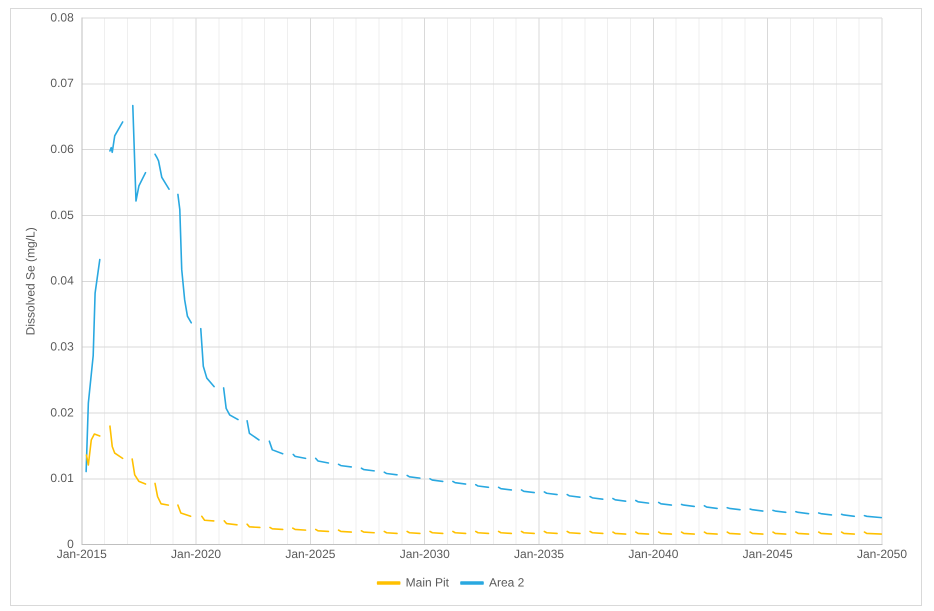 The width and height of the screenshot is (934, 611). Describe the element at coordinates (425, 554) in the screenshot. I see `x-tick-label: Jan-2030` at that location.